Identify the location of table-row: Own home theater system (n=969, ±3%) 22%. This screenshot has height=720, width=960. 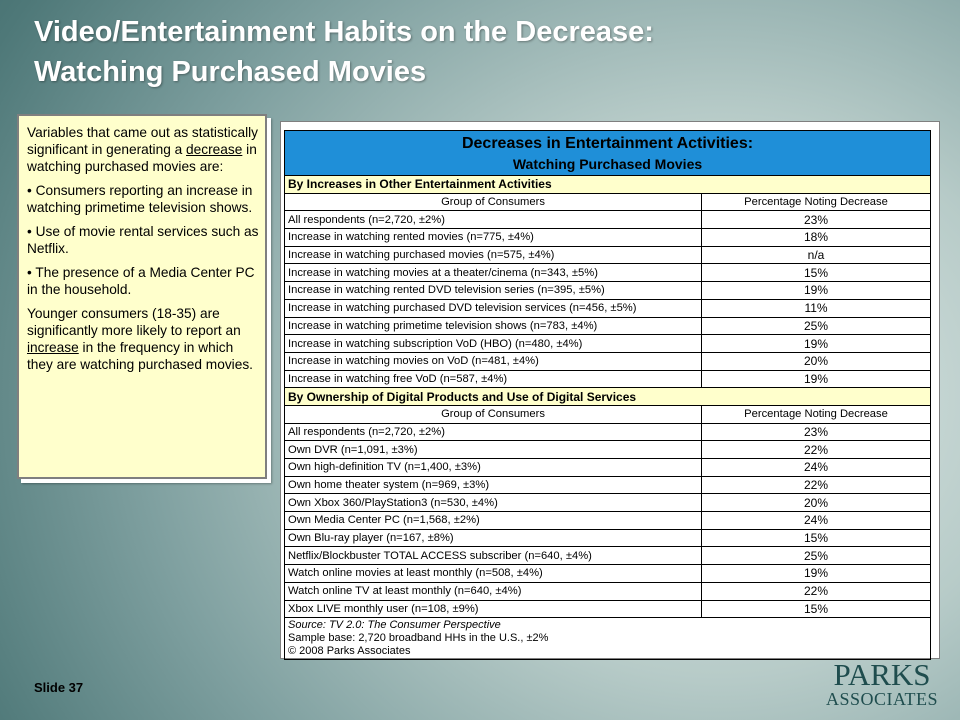
(608, 485).